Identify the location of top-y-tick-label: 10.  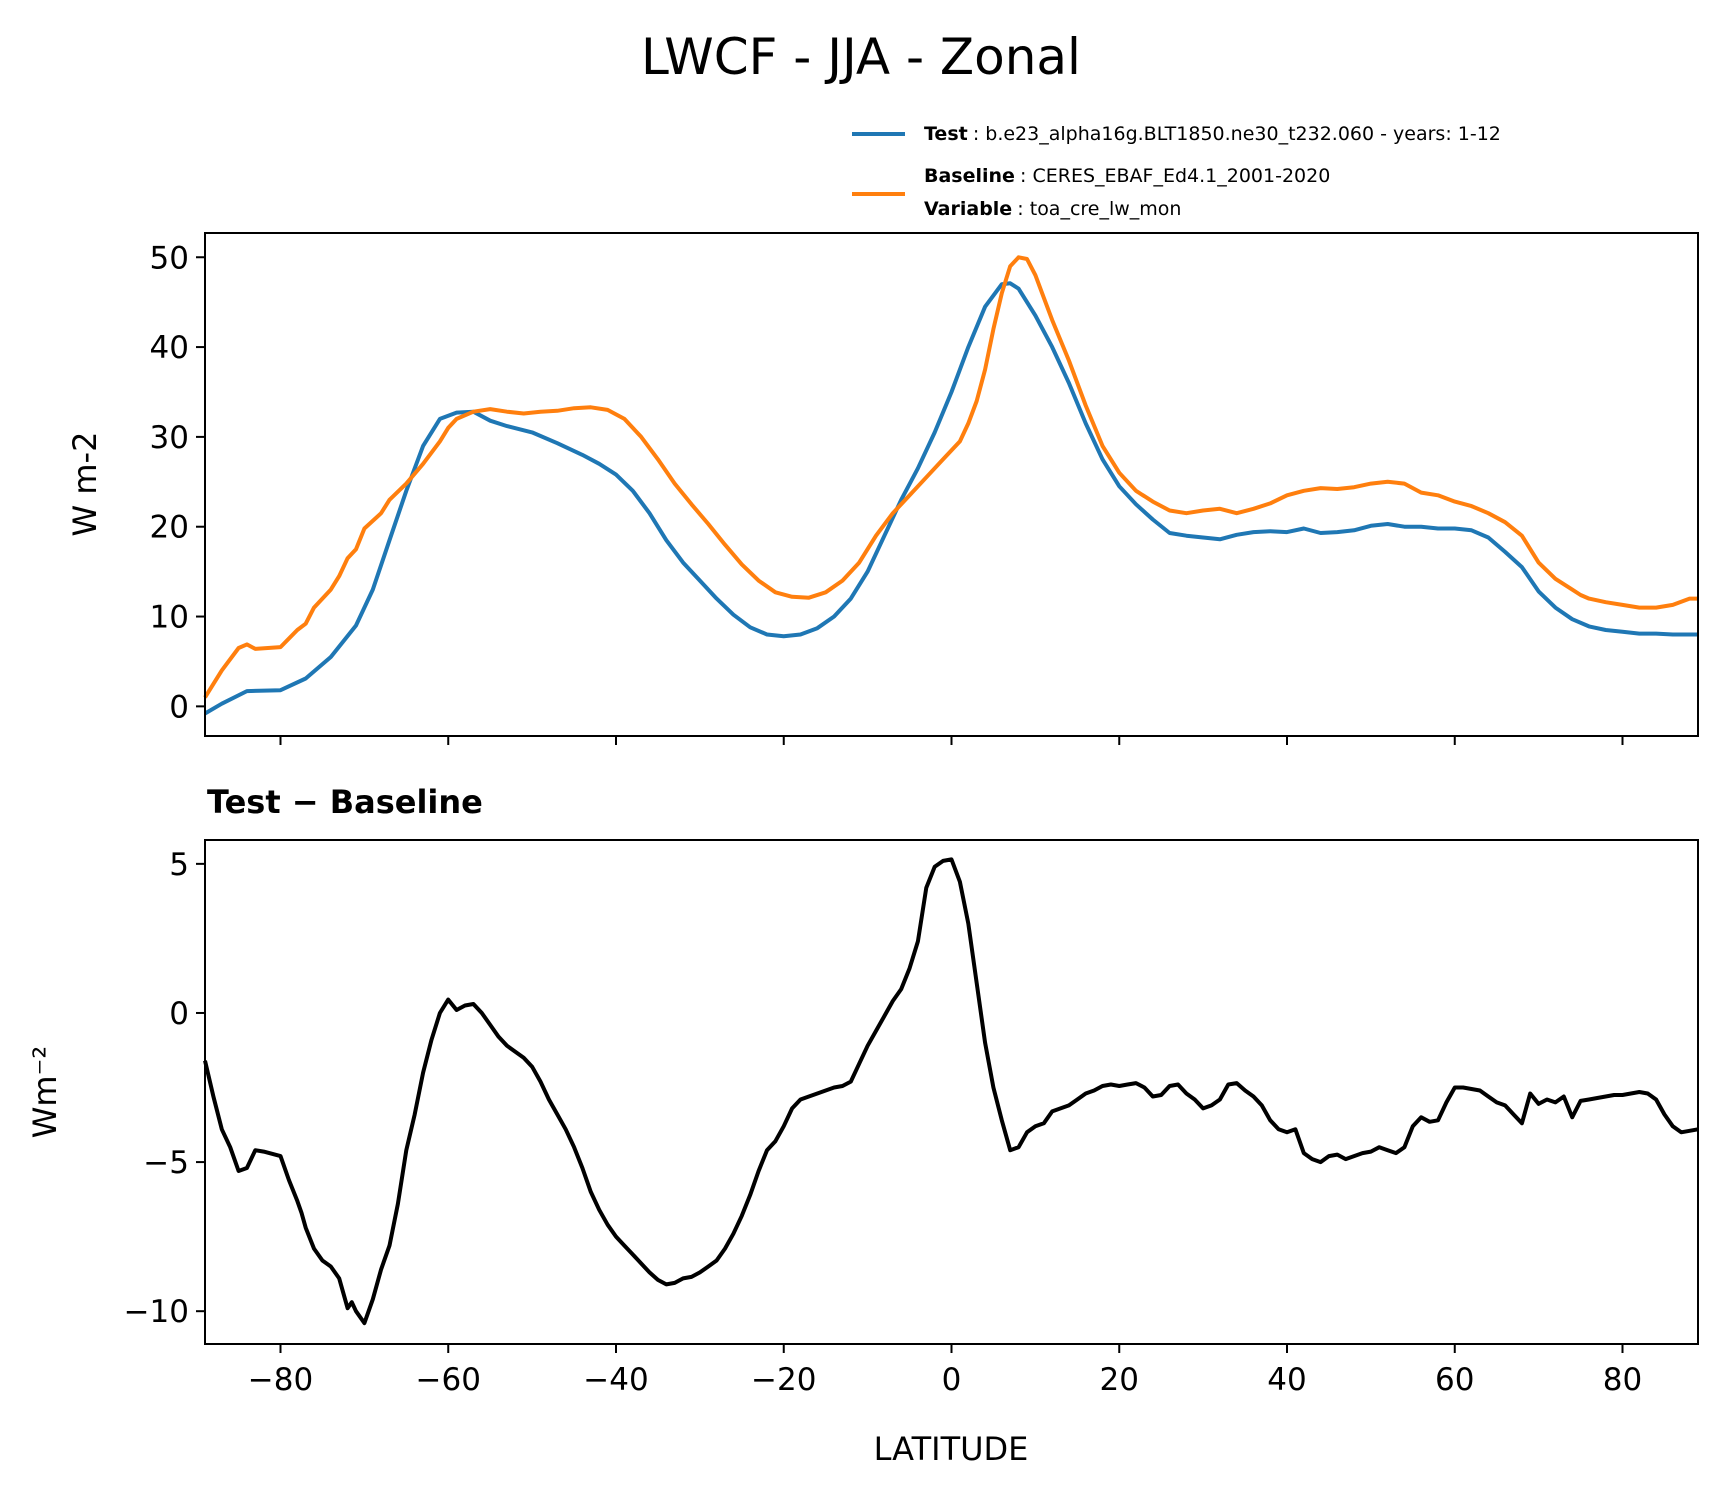
(169, 618).